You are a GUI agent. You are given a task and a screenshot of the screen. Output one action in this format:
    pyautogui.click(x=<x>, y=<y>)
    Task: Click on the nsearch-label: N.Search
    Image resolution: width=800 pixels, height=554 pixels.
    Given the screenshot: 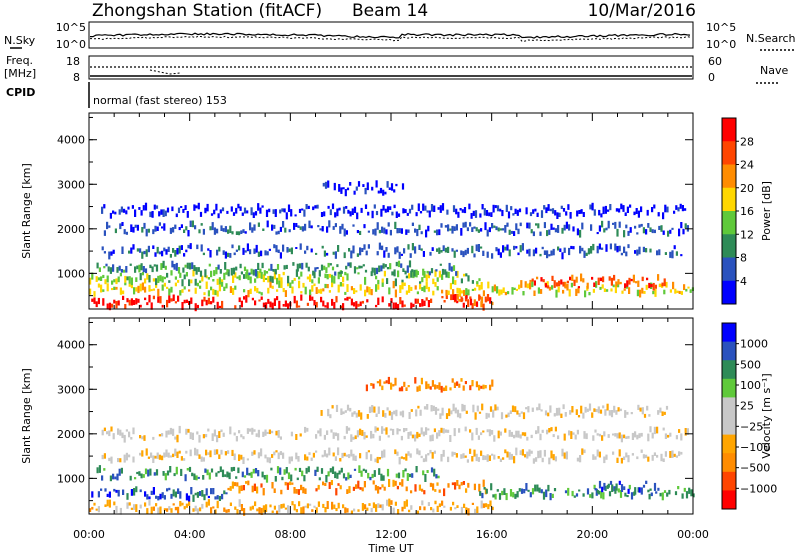 What is the action you would take?
    pyautogui.click(x=771, y=38)
    